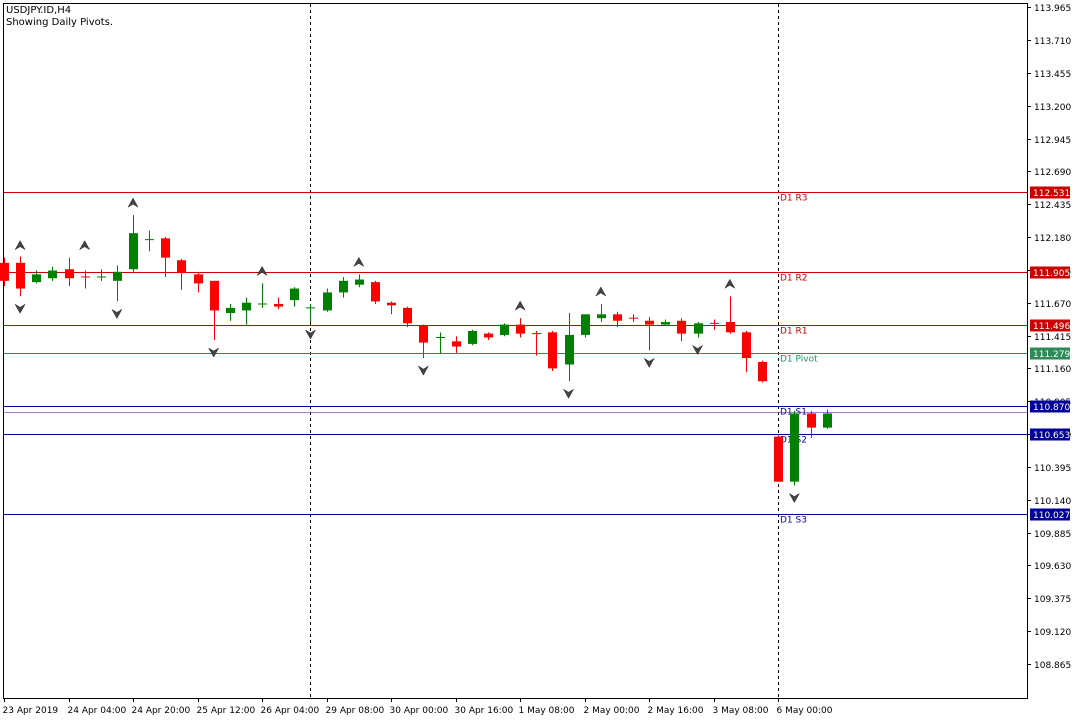 Image resolution: width=1080 pixels, height=720 pixels. Describe the element at coordinates (1052, 305) in the screenshot. I see `y-tick-label: 111.670` at that location.